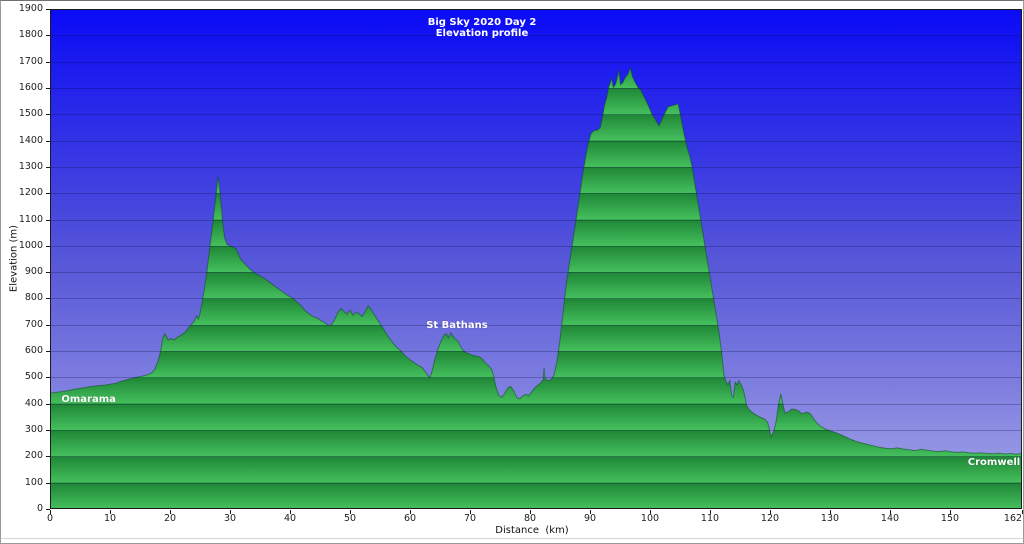 The width and height of the screenshot is (1024, 544). Describe the element at coordinates (890, 518) in the screenshot. I see `x-tick-label: 140` at that location.